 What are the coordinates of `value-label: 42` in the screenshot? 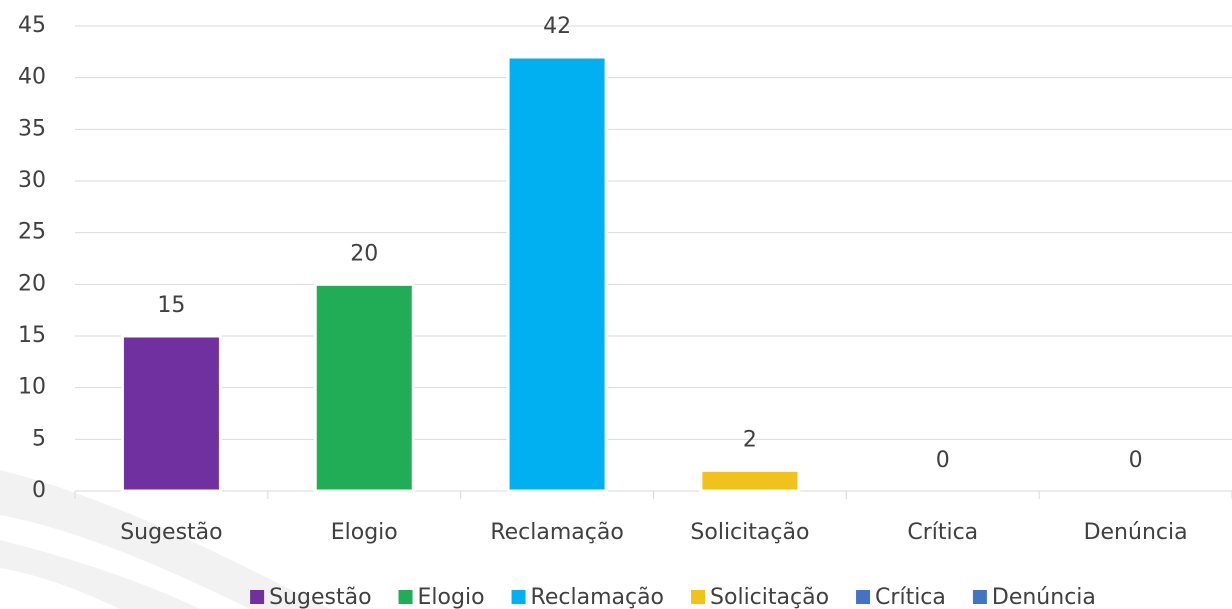 It's located at (557, 26).